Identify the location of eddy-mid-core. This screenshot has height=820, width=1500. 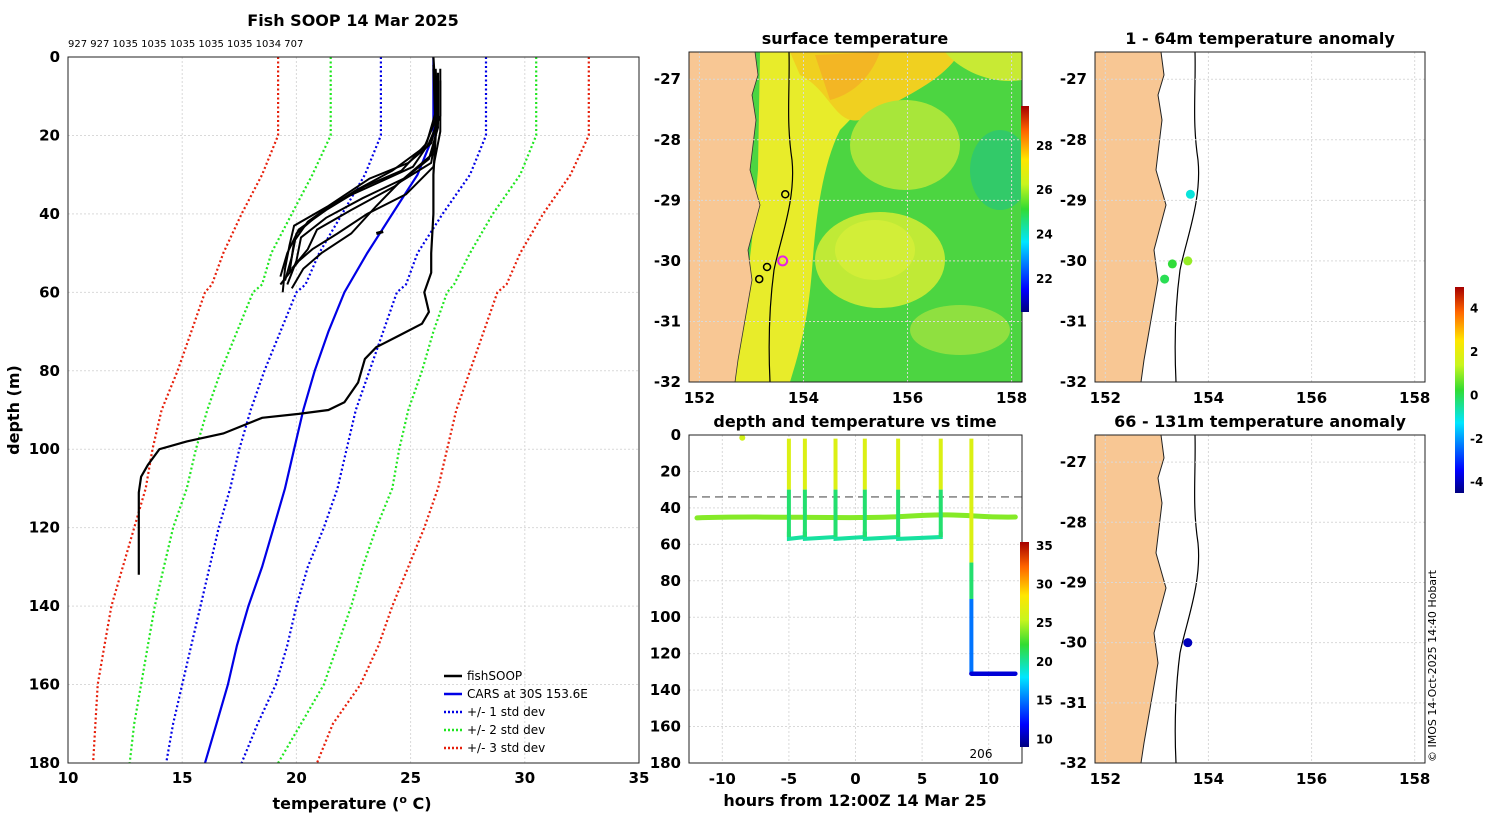
(875, 250).